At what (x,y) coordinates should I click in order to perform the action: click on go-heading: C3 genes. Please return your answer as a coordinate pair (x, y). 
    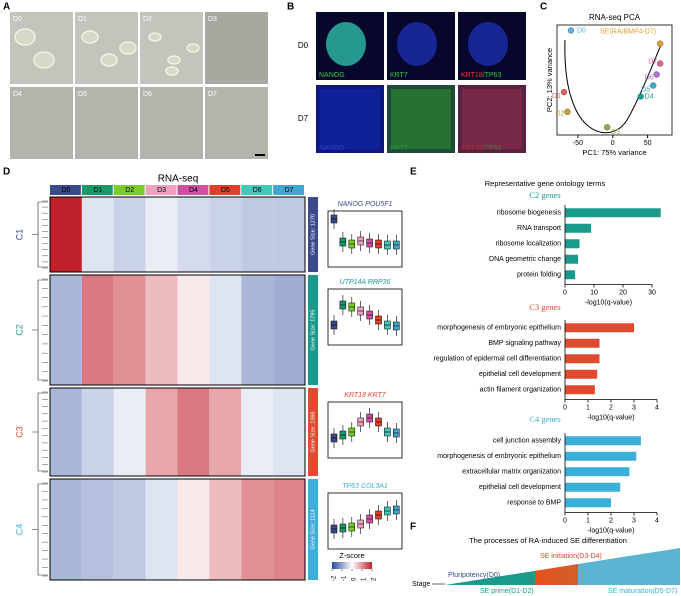
    Looking at the image, I should click on (544, 307).